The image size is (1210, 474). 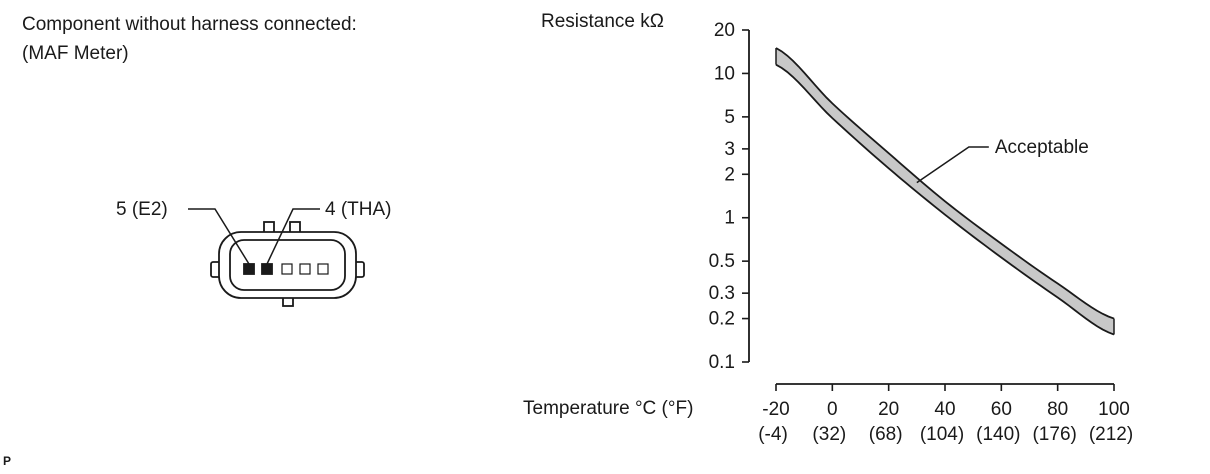 What do you see at coordinates (729, 149) in the screenshot?
I see `y-tick-label: 3` at bounding box center [729, 149].